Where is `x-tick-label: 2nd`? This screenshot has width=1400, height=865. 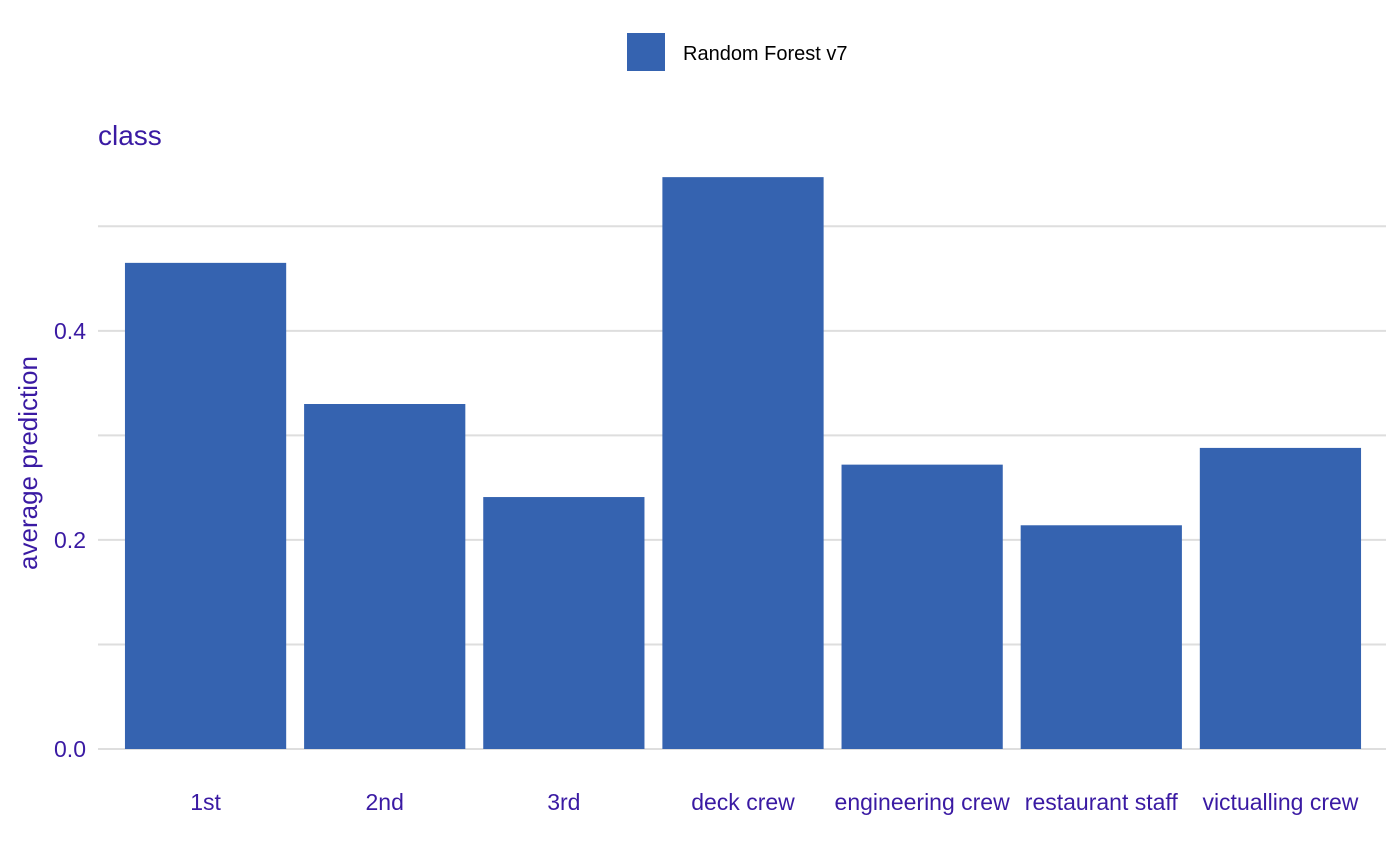
x-tick-label: 2nd is located at coordinates (385, 802).